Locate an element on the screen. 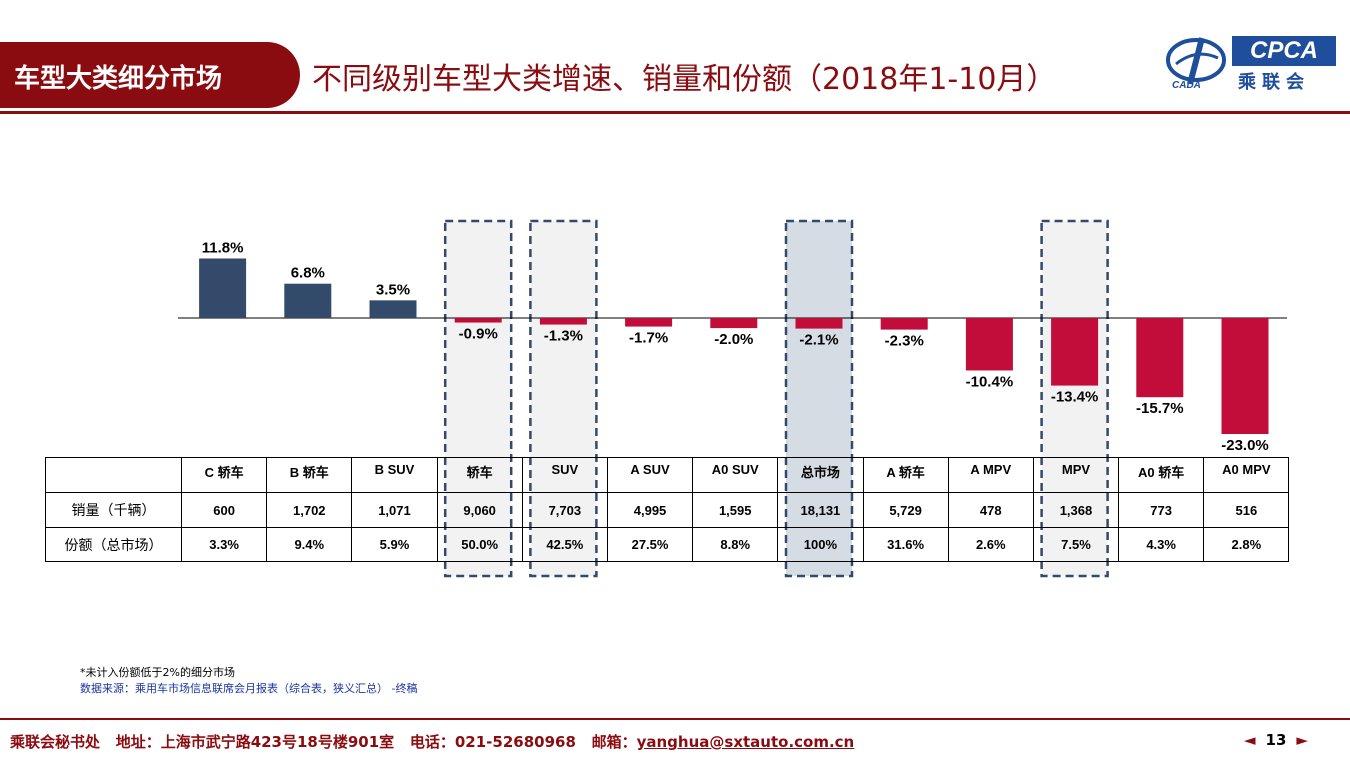 The height and width of the screenshot is (759, 1350). table-cell: B 轿车 is located at coordinates (309, 475).